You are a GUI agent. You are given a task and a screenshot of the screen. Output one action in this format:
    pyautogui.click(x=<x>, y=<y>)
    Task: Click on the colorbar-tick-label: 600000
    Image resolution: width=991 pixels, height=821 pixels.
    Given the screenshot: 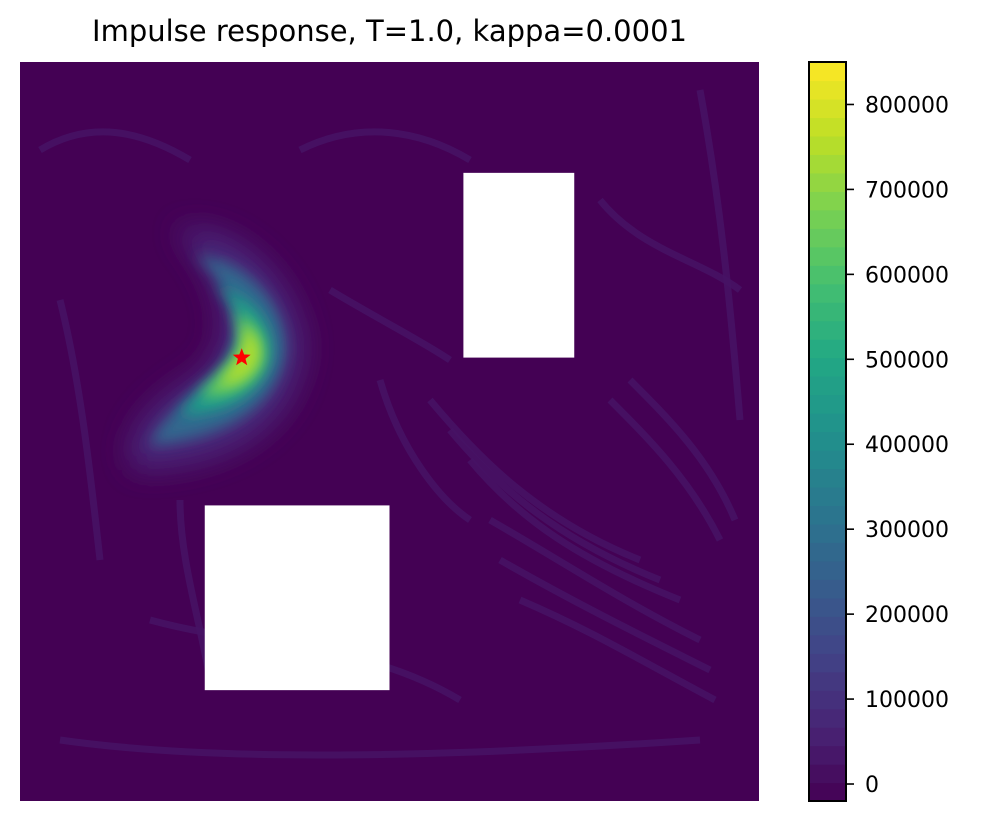 What is the action you would take?
    pyautogui.click(x=907, y=275)
    